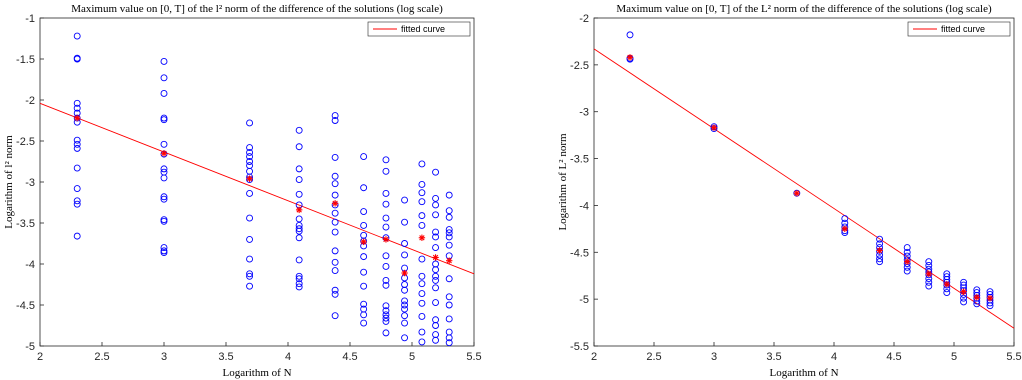 The width and height of the screenshot is (1022, 380). I want to click on x-axis-label: Logarithm of N, so click(803, 373).